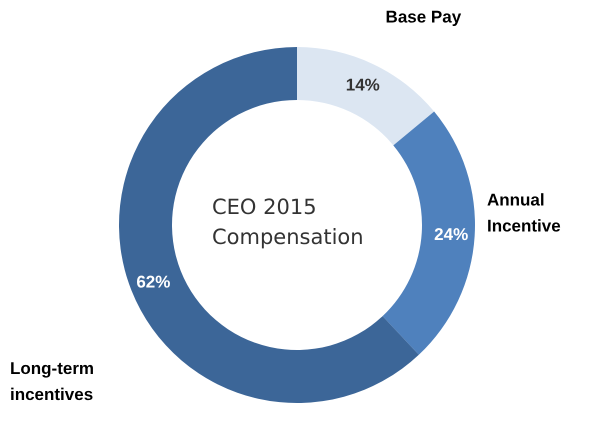 The width and height of the screenshot is (594, 425). What do you see at coordinates (424, 16) in the screenshot?
I see `slice-label: Base Pay` at bounding box center [424, 16].